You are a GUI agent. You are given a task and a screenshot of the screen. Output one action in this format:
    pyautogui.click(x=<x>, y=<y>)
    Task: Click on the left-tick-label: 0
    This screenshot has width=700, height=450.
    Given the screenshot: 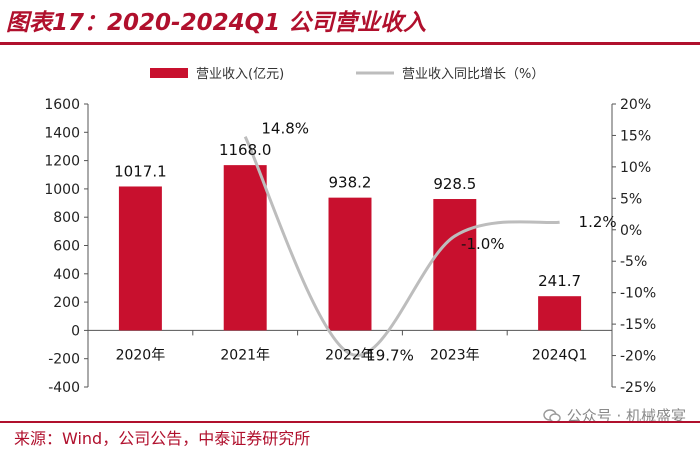 What is the action you would take?
    pyautogui.click(x=75, y=331)
    